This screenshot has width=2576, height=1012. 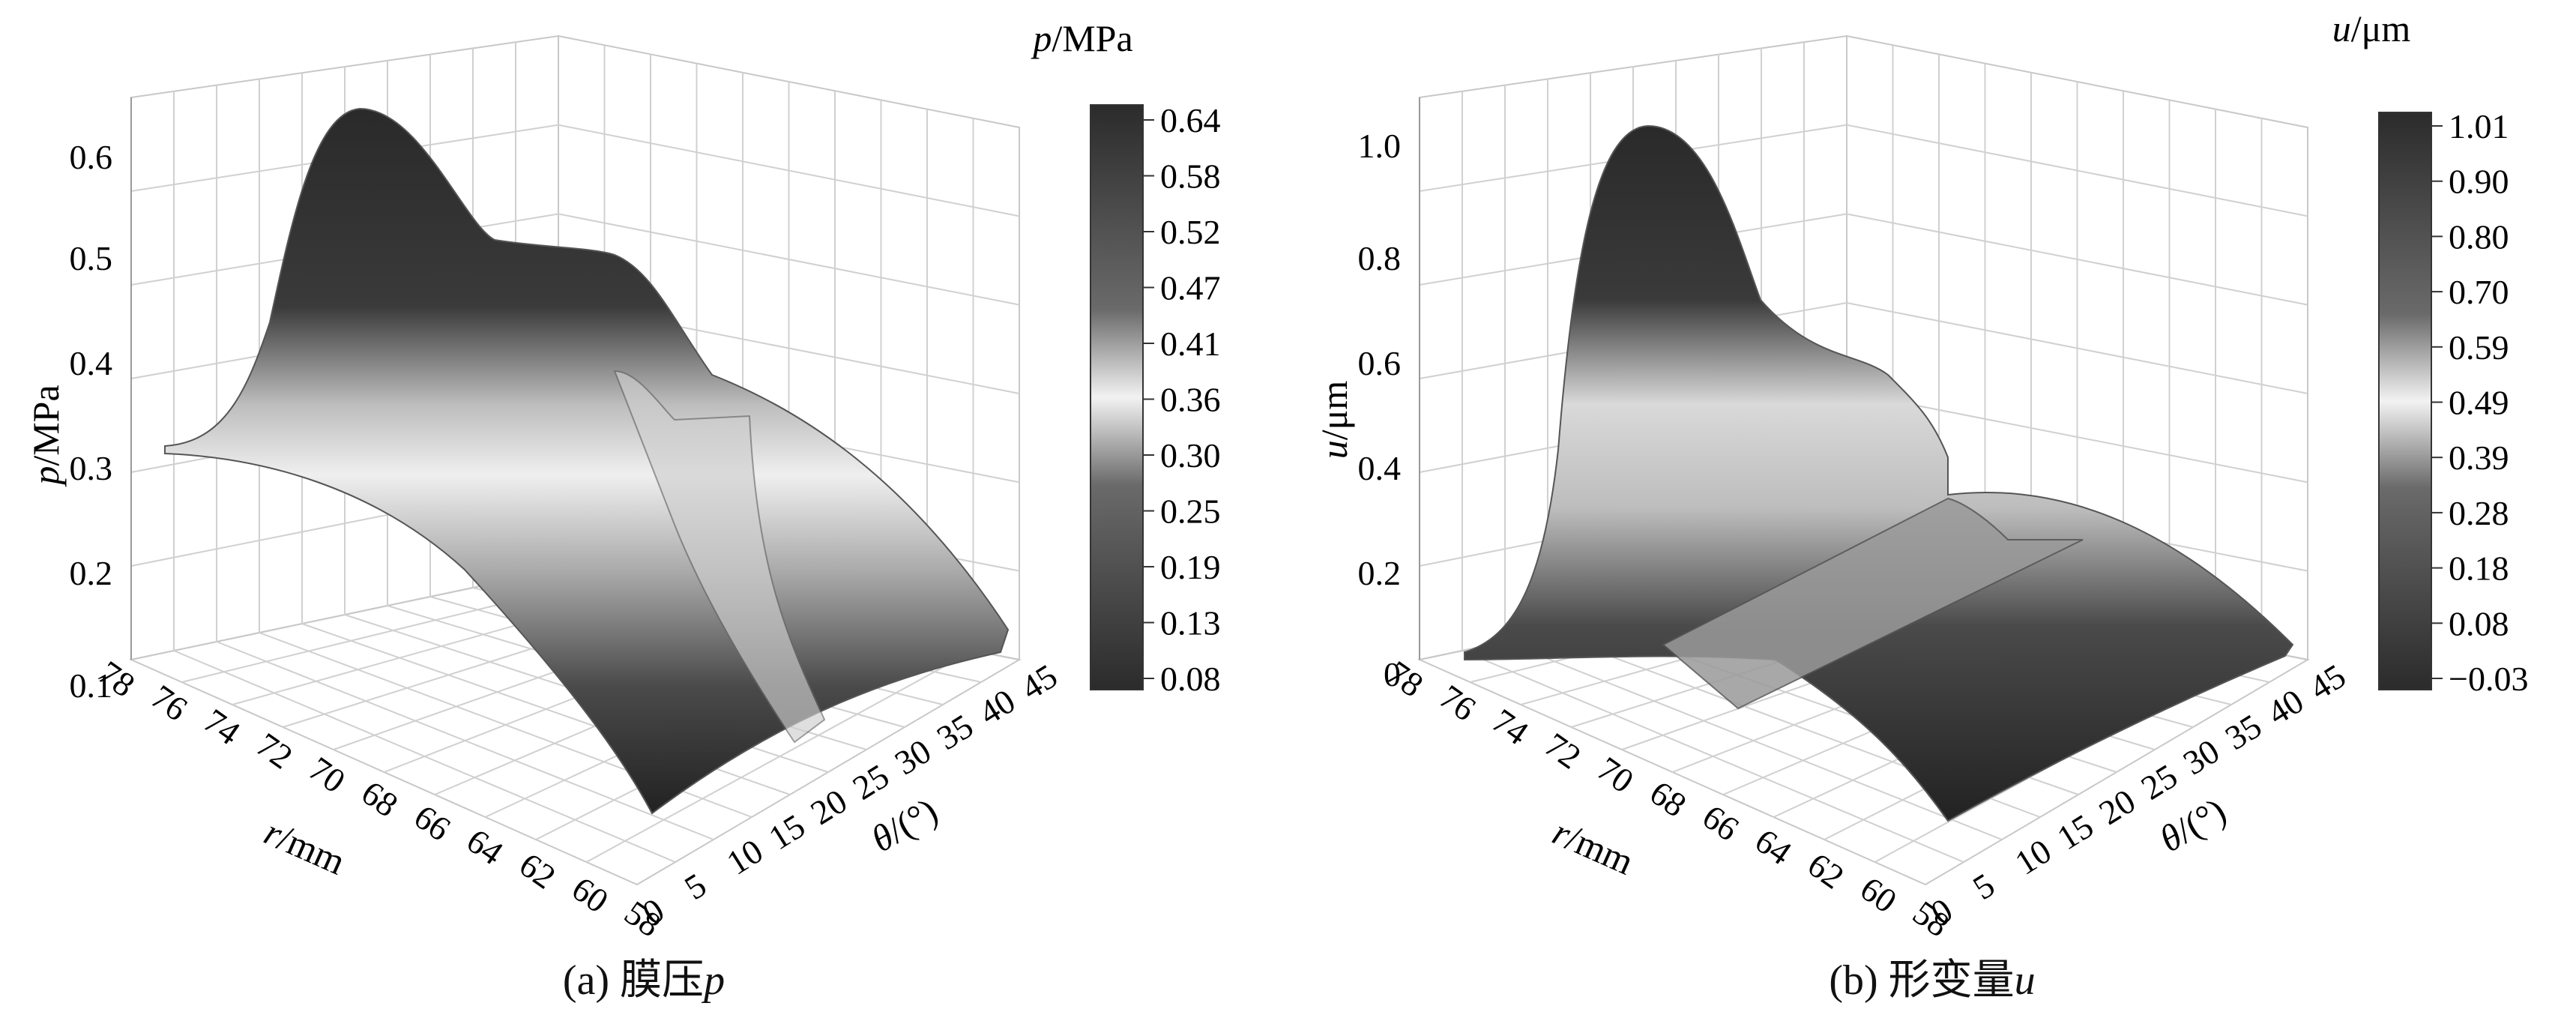 What do you see at coordinates (1380, 146) in the screenshot?
I see `z-tick-b-5: 1.0` at bounding box center [1380, 146].